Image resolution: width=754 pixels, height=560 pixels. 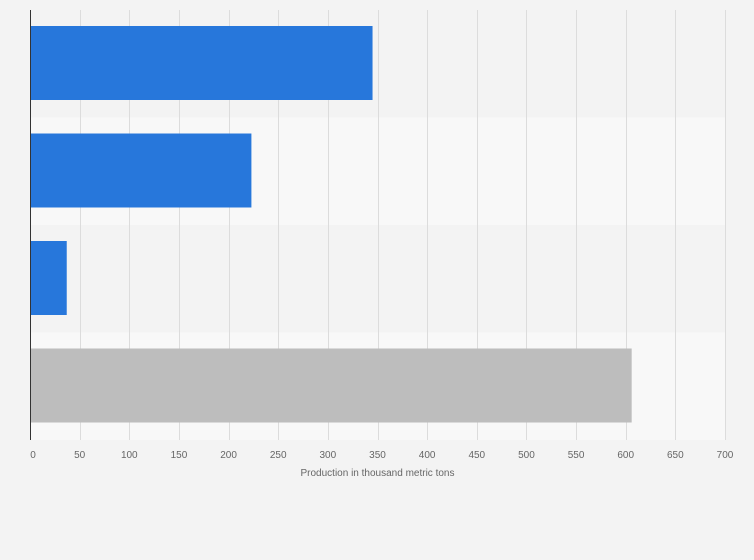 What do you see at coordinates (328, 455) in the screenshot?
I see `x-tick-label: 300` at bounding box center [328, 455].